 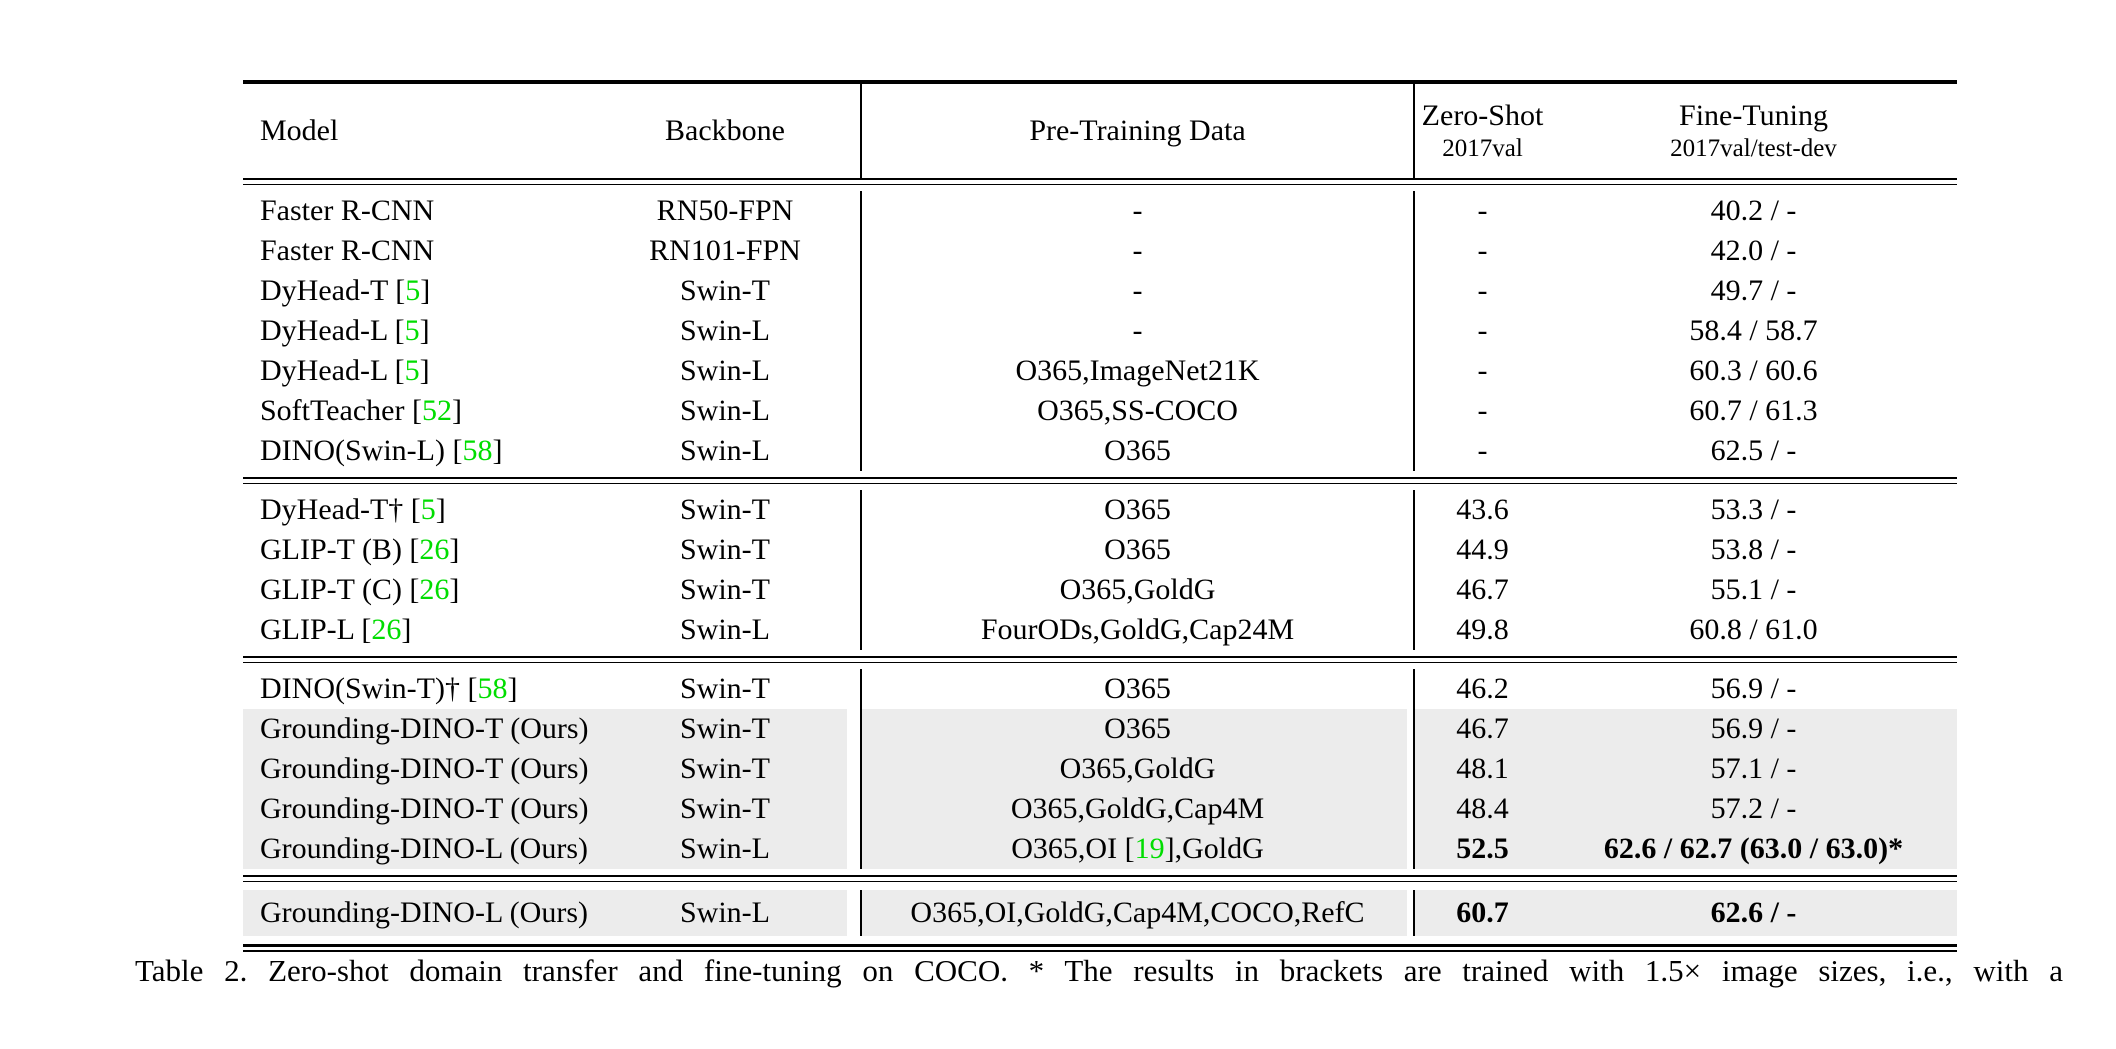 I want to click on fine-tuning-value-cell: 62.6 / 62.7 (63.0 / 63.0)*, so click(x=1753, y=849).